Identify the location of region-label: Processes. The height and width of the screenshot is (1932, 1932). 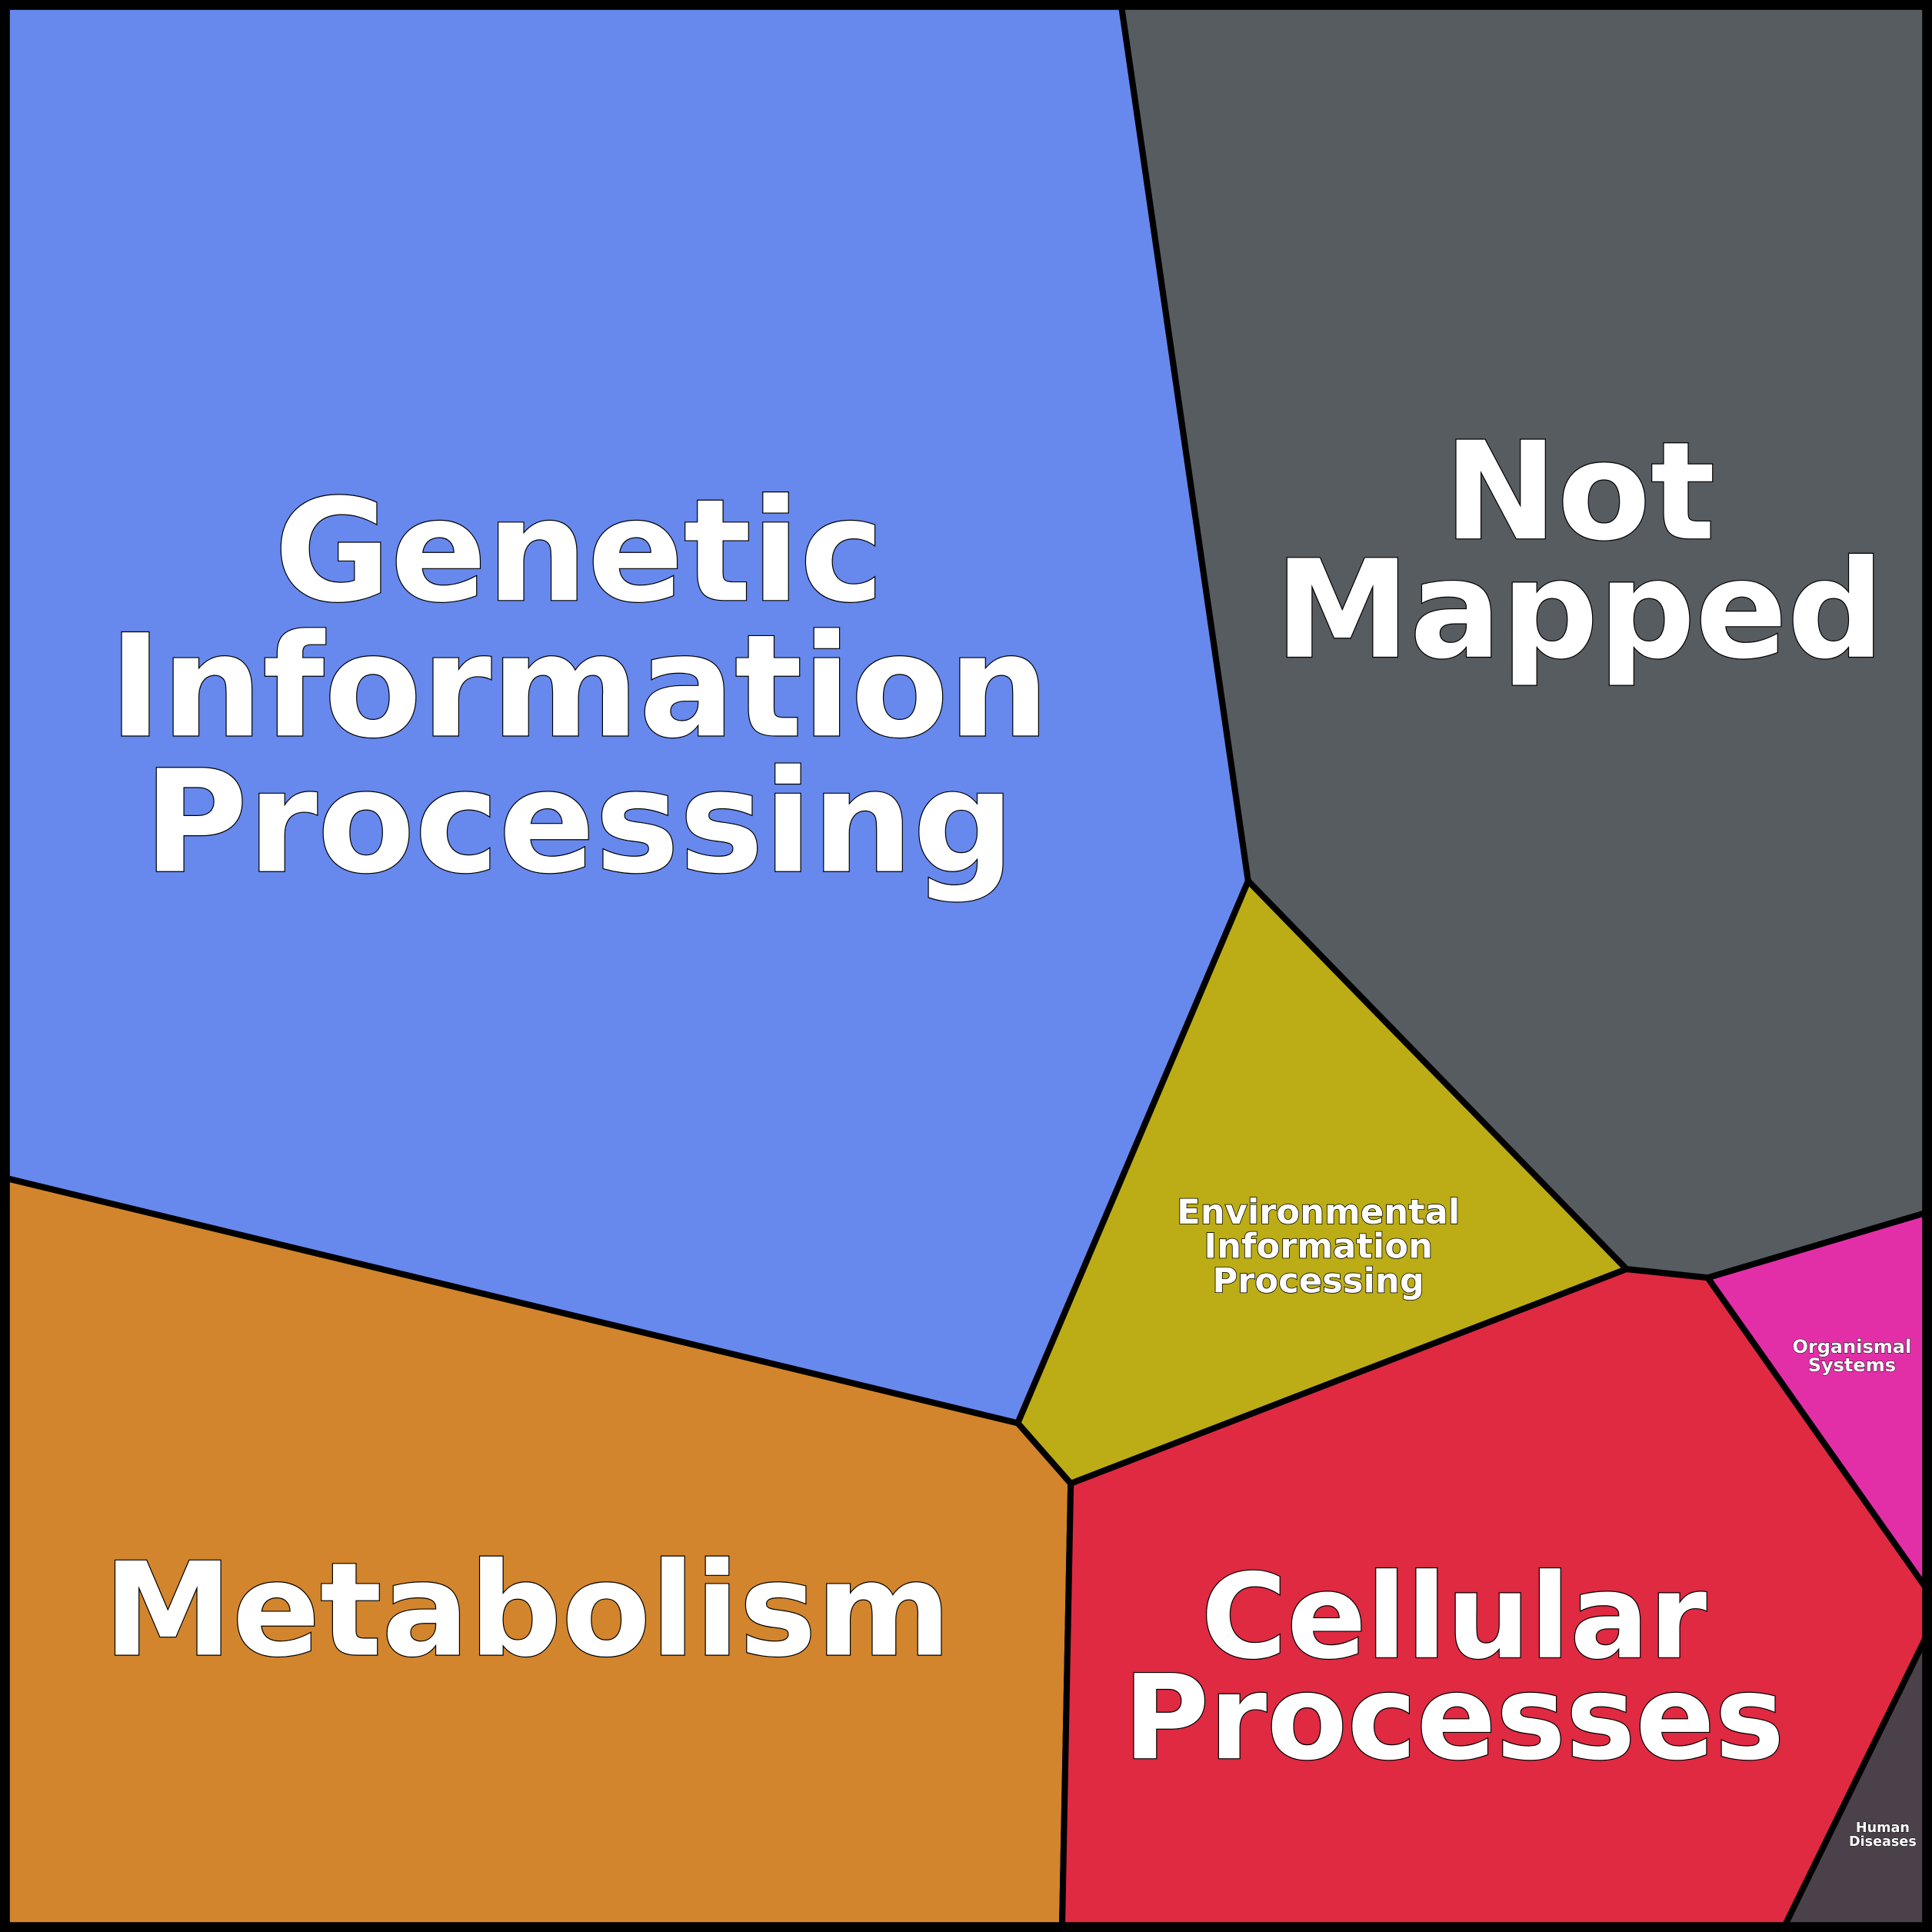
(1454, 1718).